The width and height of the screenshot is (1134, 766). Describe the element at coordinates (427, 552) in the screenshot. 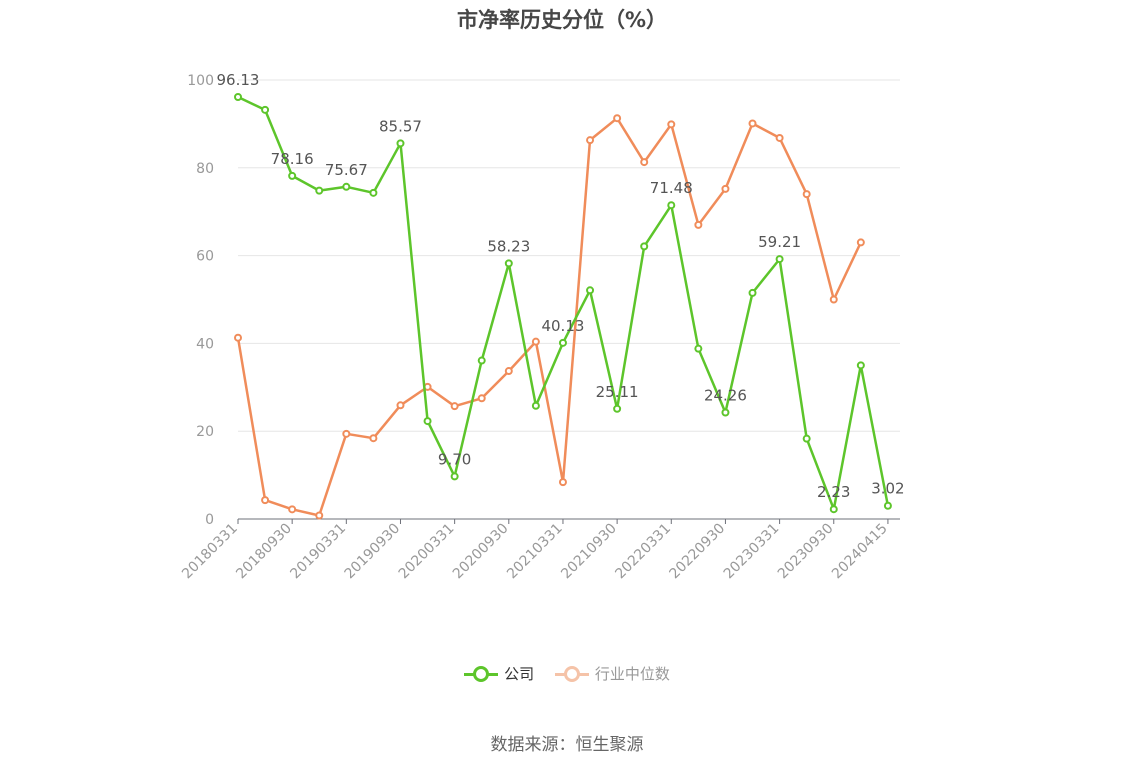

I see `x-tick-label: 20200331` at that location.